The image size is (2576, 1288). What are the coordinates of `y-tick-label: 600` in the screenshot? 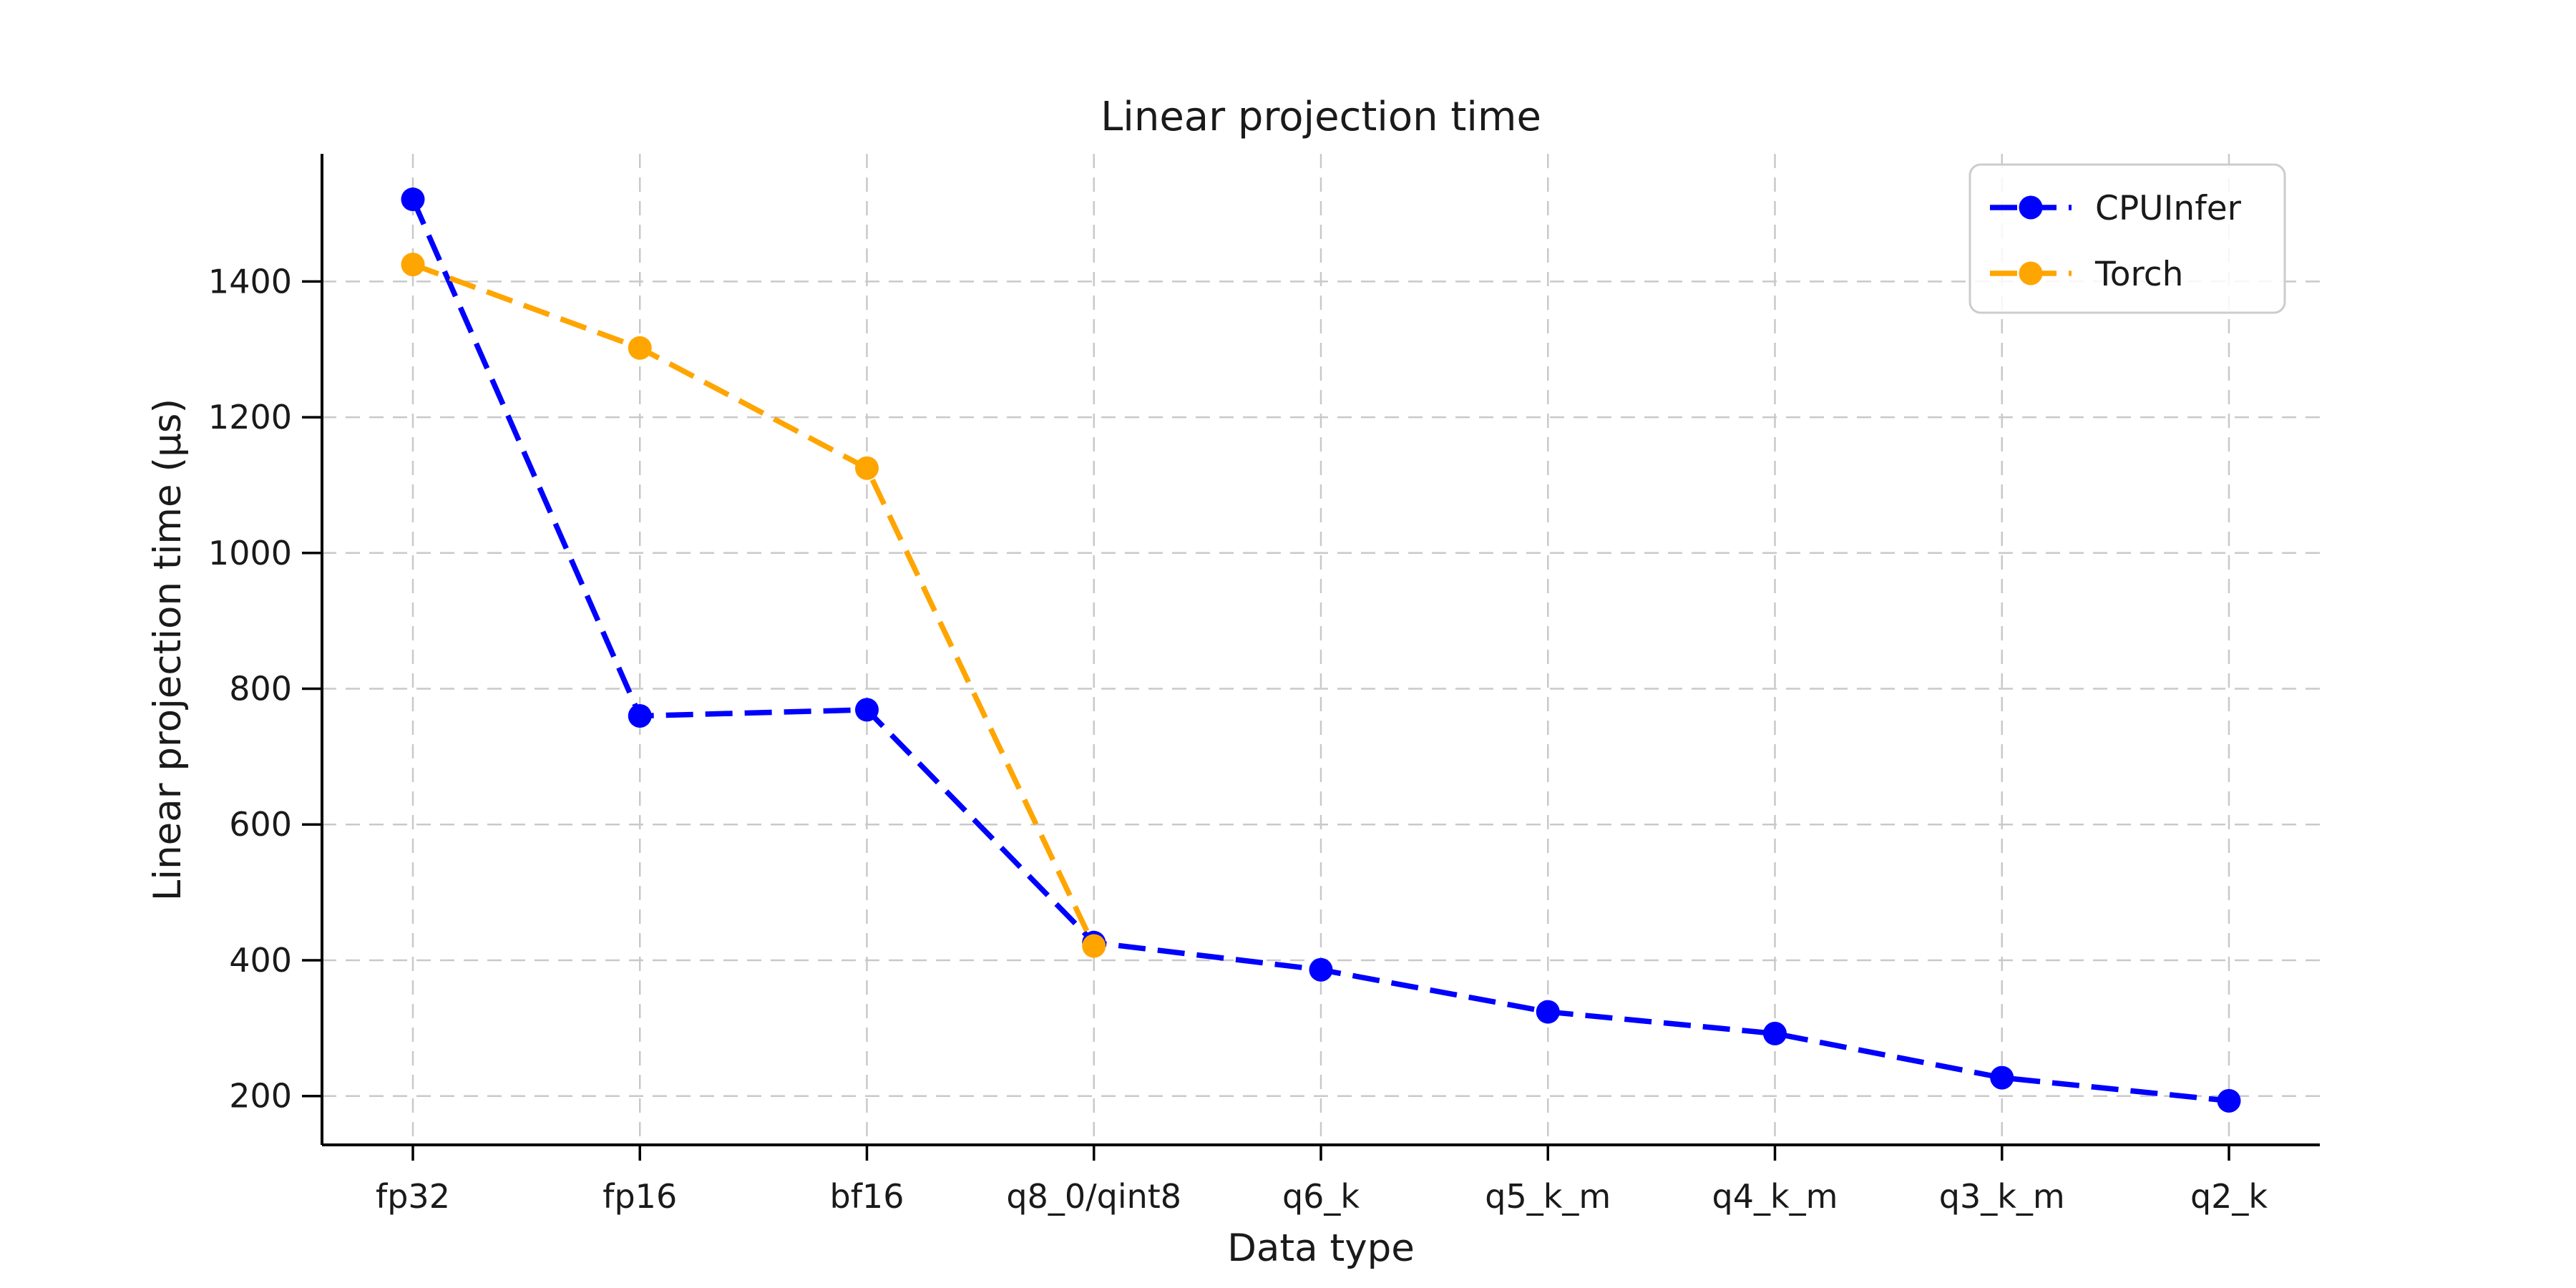 It's located at (260, 824).